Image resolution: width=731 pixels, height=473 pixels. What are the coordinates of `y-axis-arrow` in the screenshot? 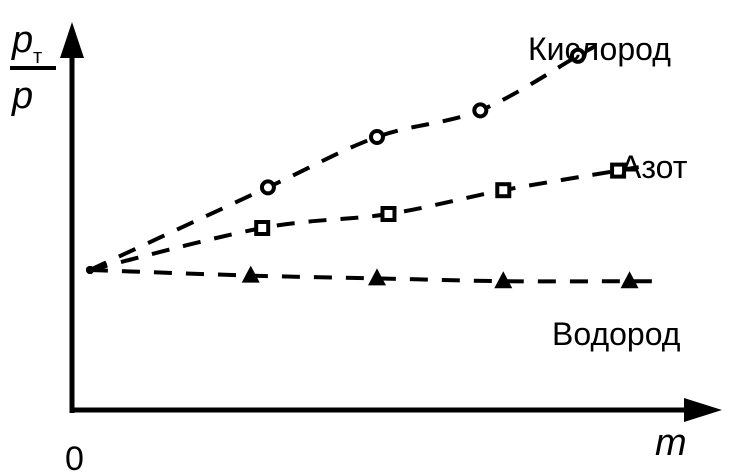 It's located at (72, 40).